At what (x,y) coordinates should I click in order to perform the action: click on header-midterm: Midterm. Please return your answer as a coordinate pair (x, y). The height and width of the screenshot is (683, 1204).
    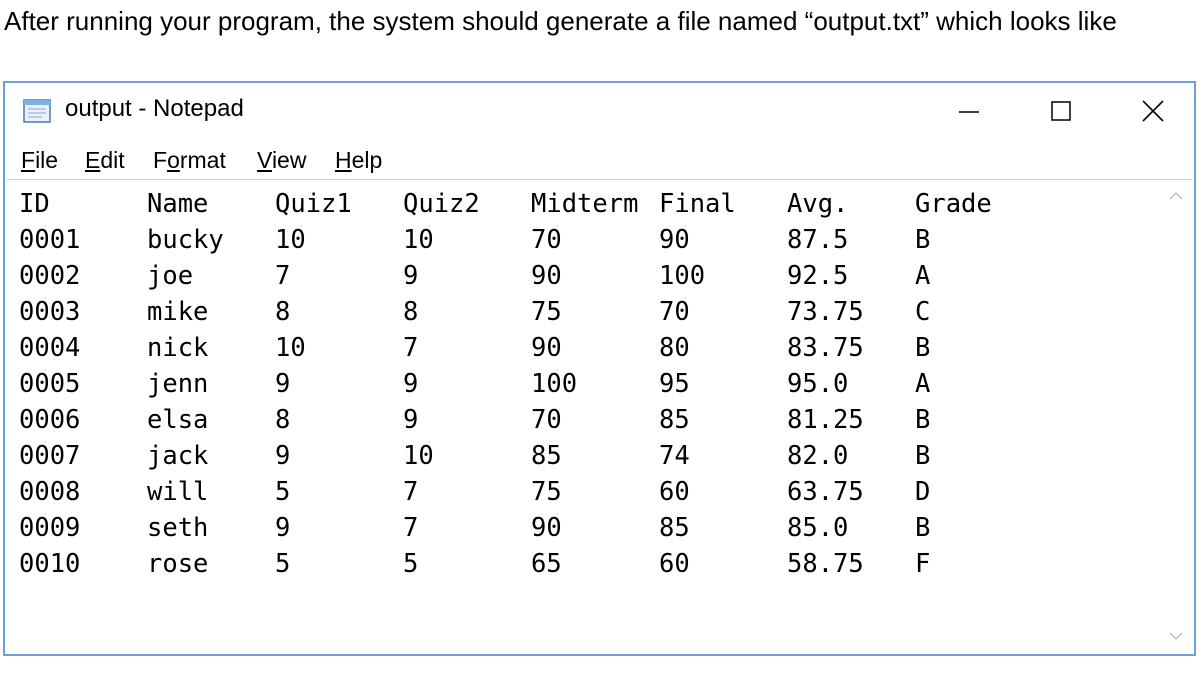
    Looking at the image, I should click on (585, 204).